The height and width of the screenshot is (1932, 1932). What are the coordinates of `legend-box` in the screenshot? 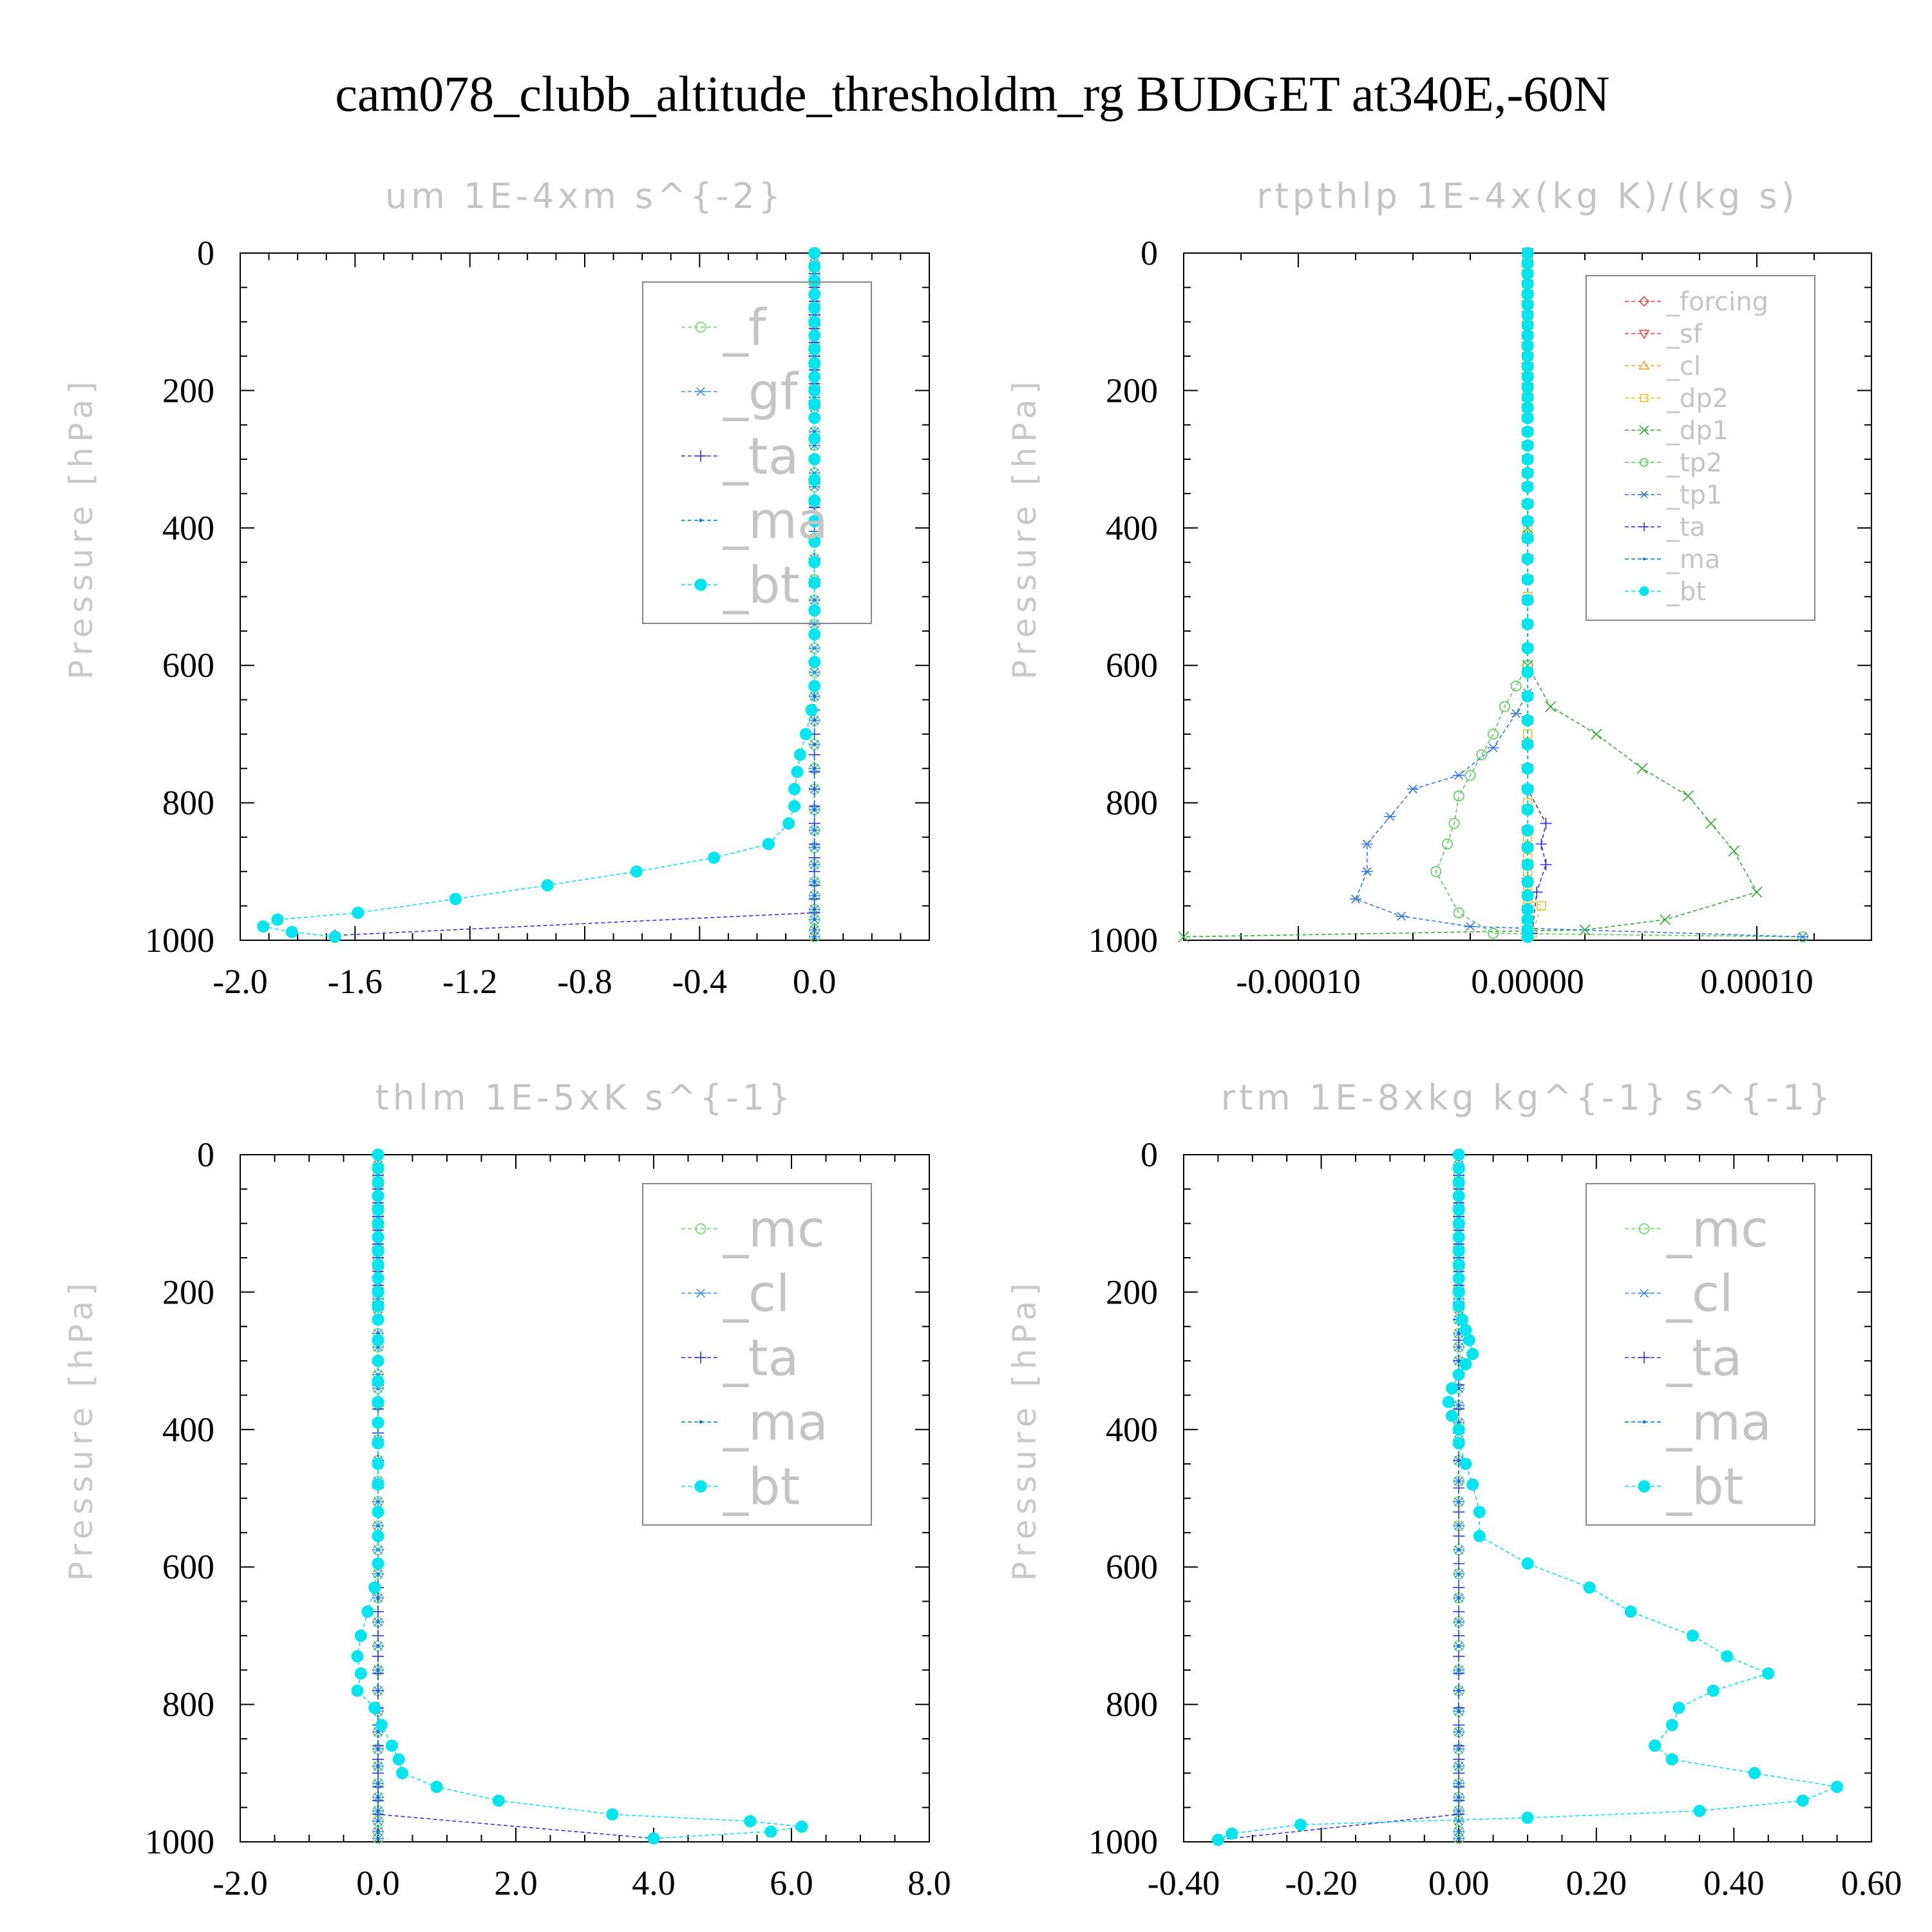 It's located at (1700, 1354).